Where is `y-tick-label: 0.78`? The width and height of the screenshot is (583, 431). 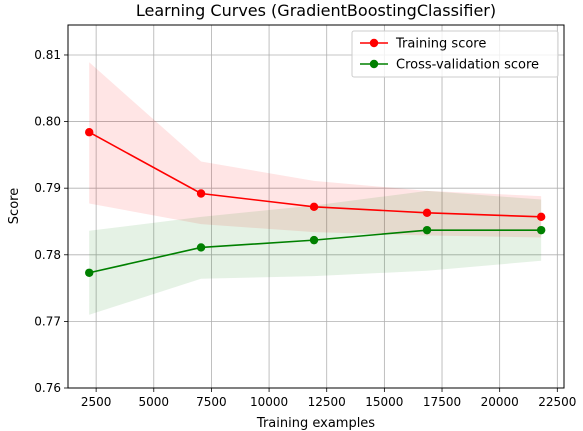 y-tick-label: 0.78 is located at coordinates (47, 255).